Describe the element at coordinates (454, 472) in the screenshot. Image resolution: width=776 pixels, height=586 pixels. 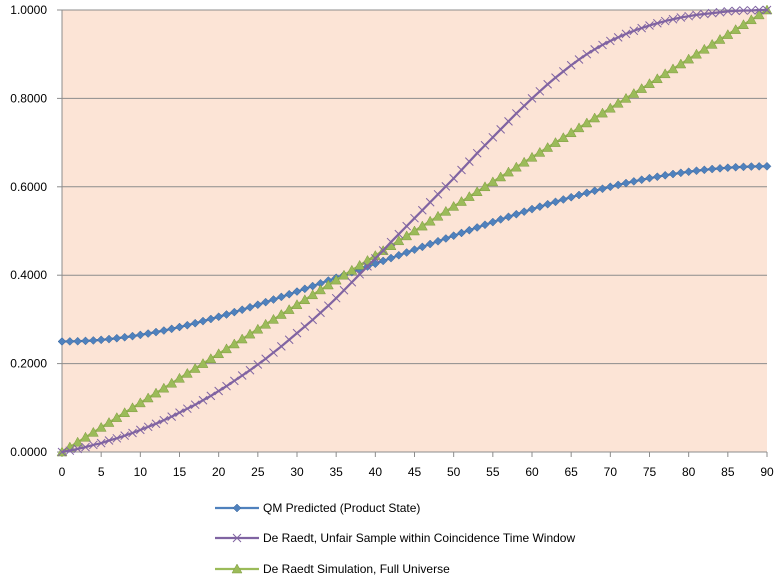
I see `x-tick-label: 50` at that location.